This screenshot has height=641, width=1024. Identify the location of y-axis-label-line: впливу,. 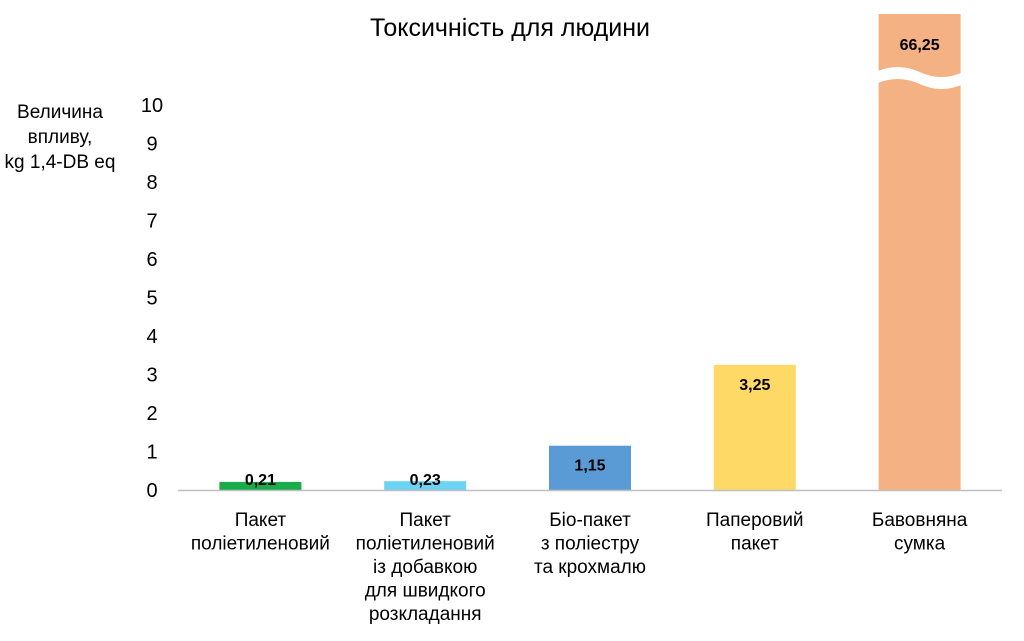
(60, 137).